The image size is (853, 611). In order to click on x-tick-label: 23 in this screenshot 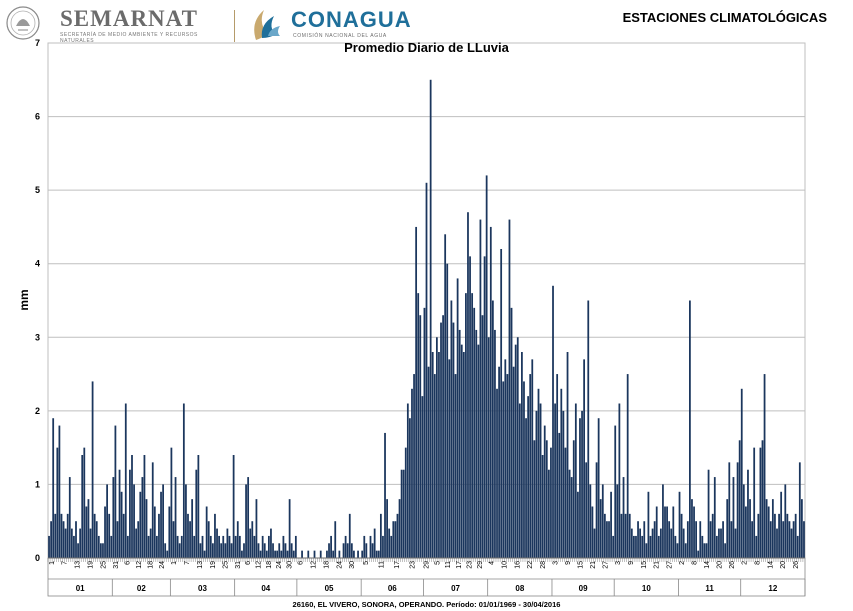, I will do `click(469, 565)`.